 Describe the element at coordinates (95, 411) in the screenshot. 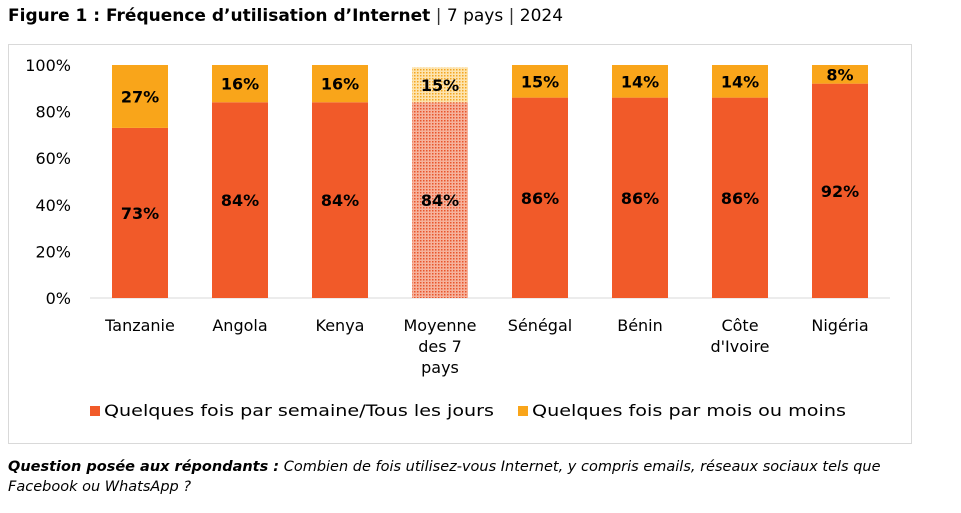

I see `legend-daily-swatch` at that location.